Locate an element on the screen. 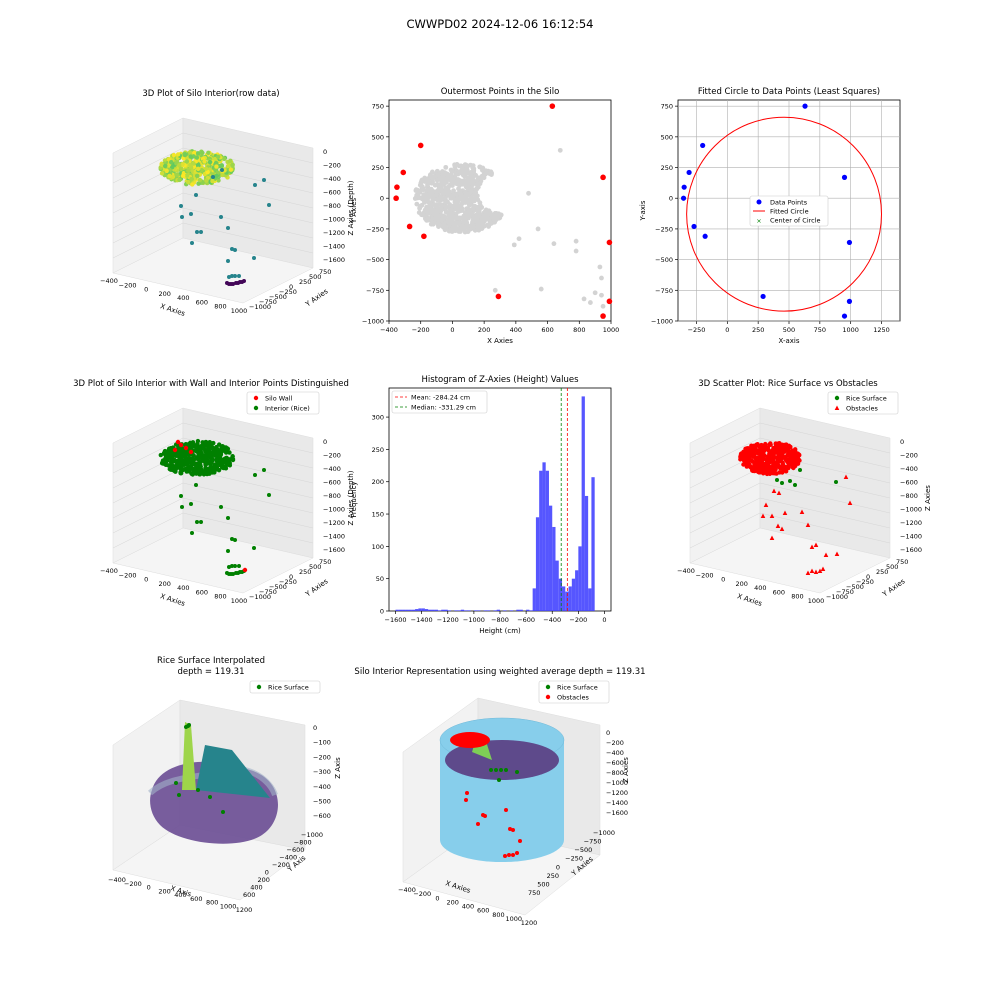  wall3d-grid is located at coordinates (148, 455).